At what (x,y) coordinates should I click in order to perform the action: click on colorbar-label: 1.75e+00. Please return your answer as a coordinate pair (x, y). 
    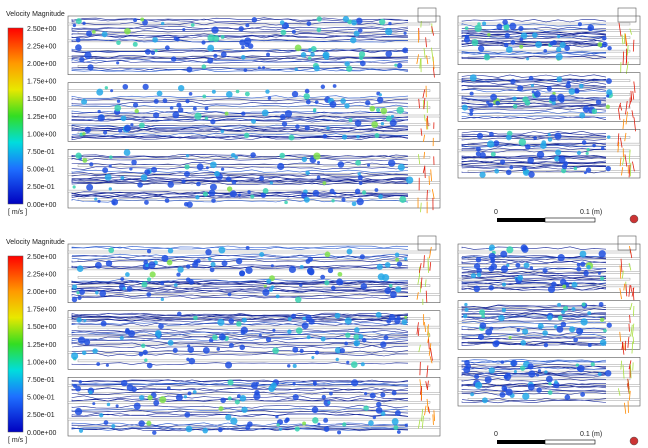
    Looking at the image, I should click on (41, 310).